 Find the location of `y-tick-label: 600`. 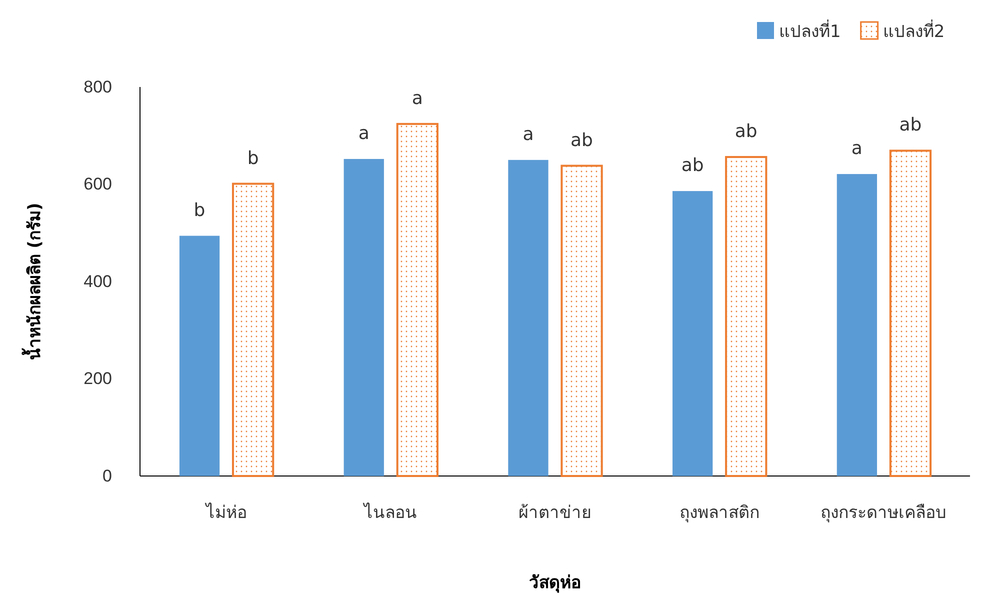

y-tick-label: 600 is located at coordinates (98, 184).